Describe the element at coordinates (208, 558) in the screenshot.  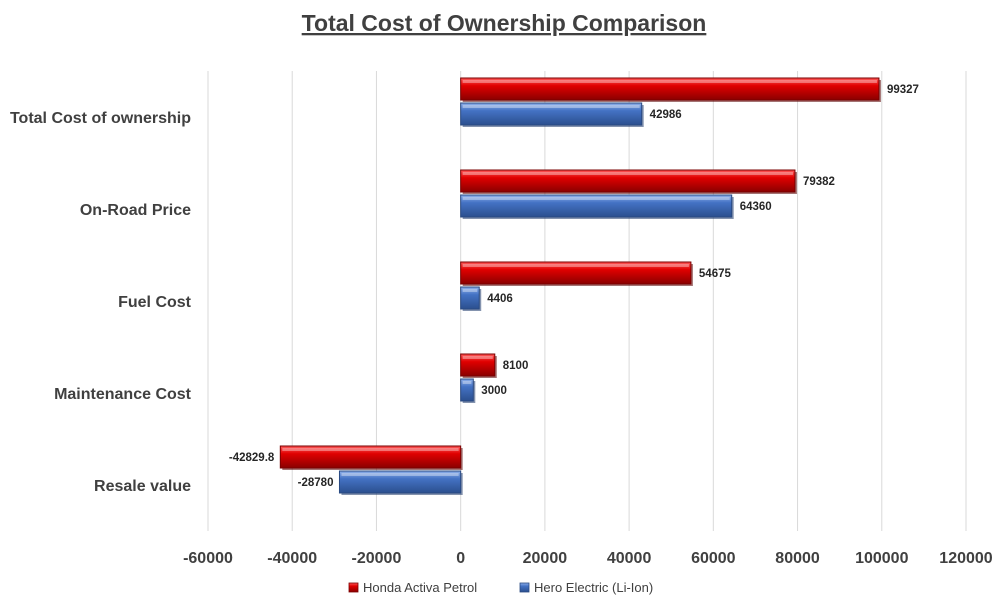
I see `x-tick-label: -60000` at that location.